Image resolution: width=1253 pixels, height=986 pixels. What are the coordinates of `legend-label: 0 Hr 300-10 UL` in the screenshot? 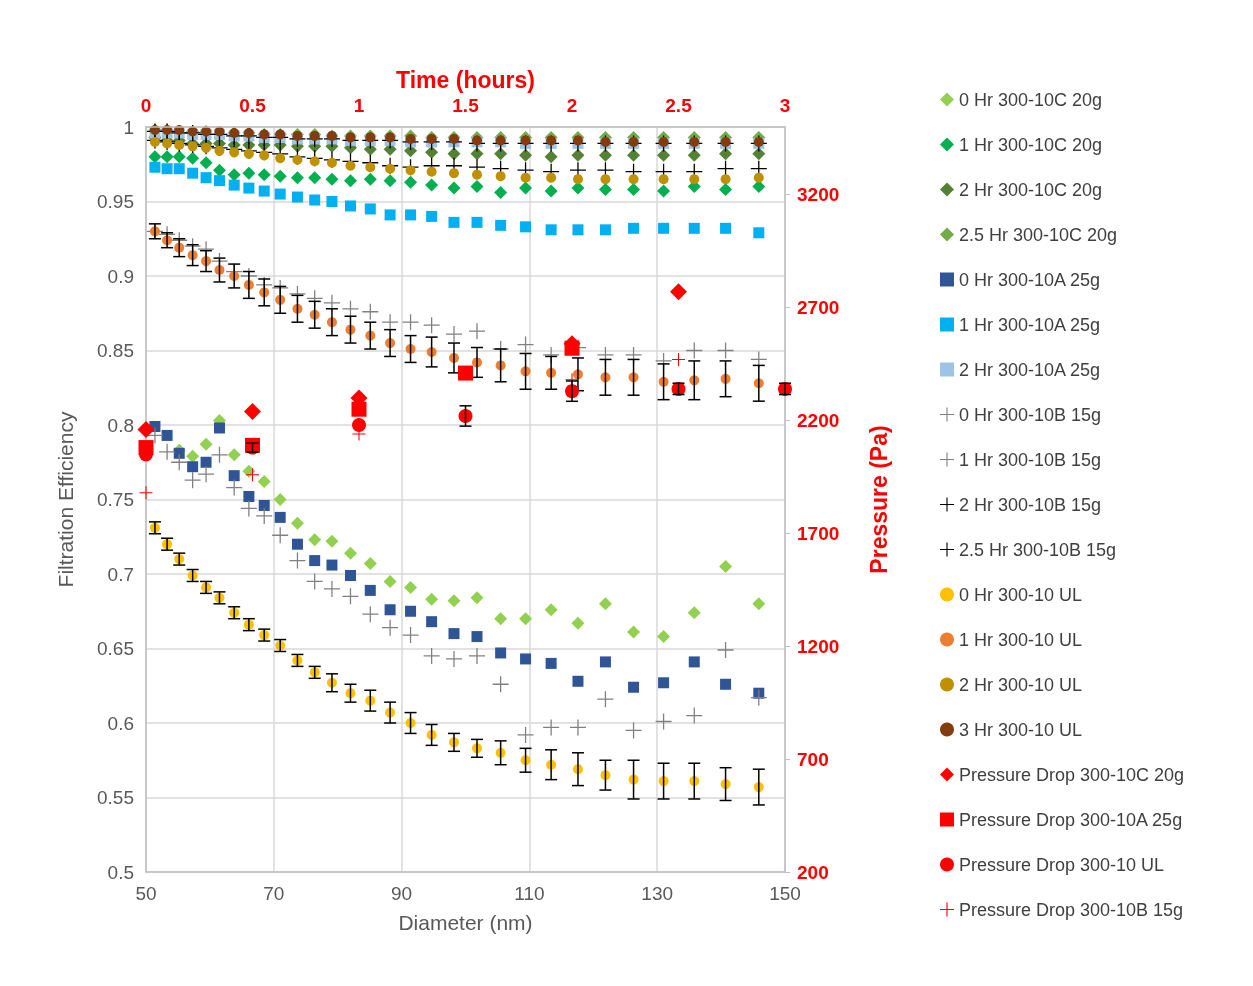 It's located at (1021, 594).